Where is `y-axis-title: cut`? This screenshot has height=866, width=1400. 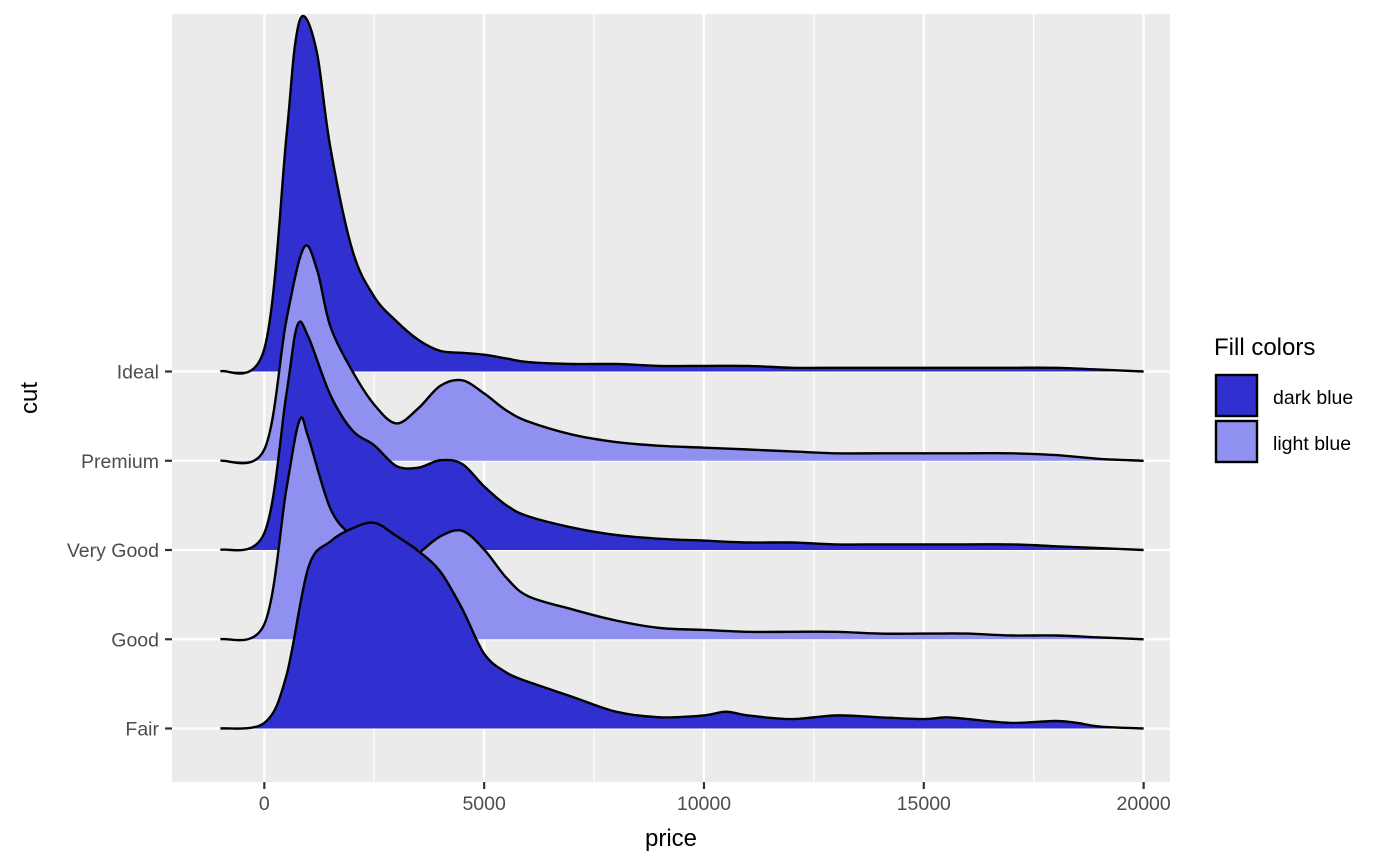 y-axis-title: cut is located at coordinates (29, 398).